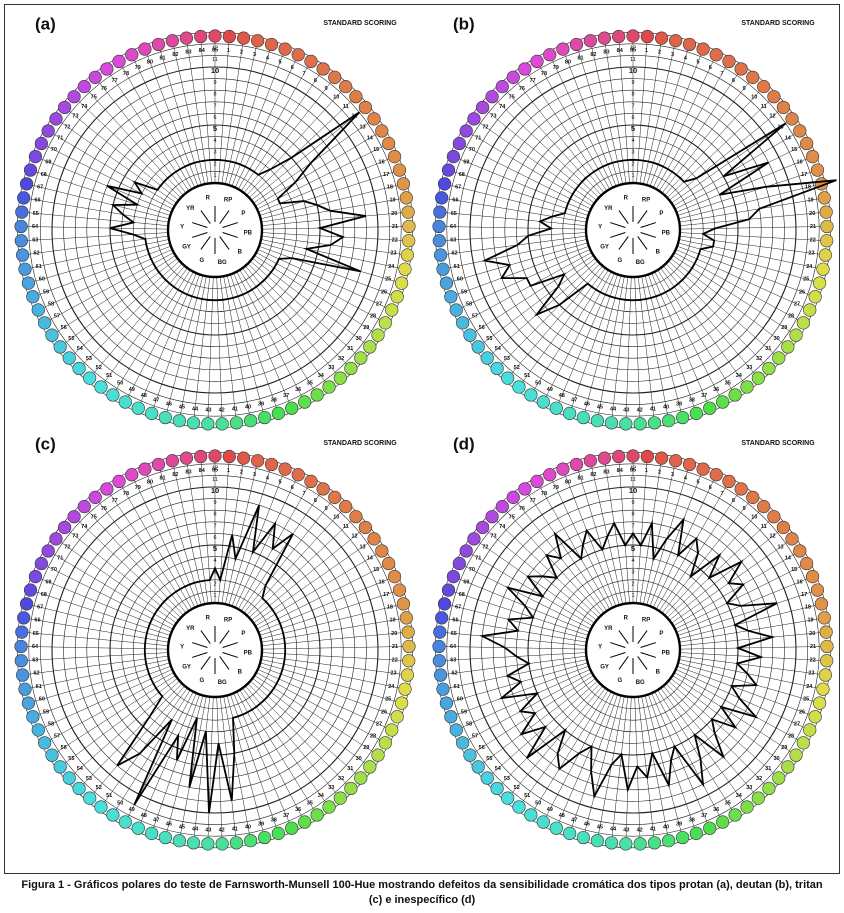  I want to click on cap-number: 74, so click(84, 107).